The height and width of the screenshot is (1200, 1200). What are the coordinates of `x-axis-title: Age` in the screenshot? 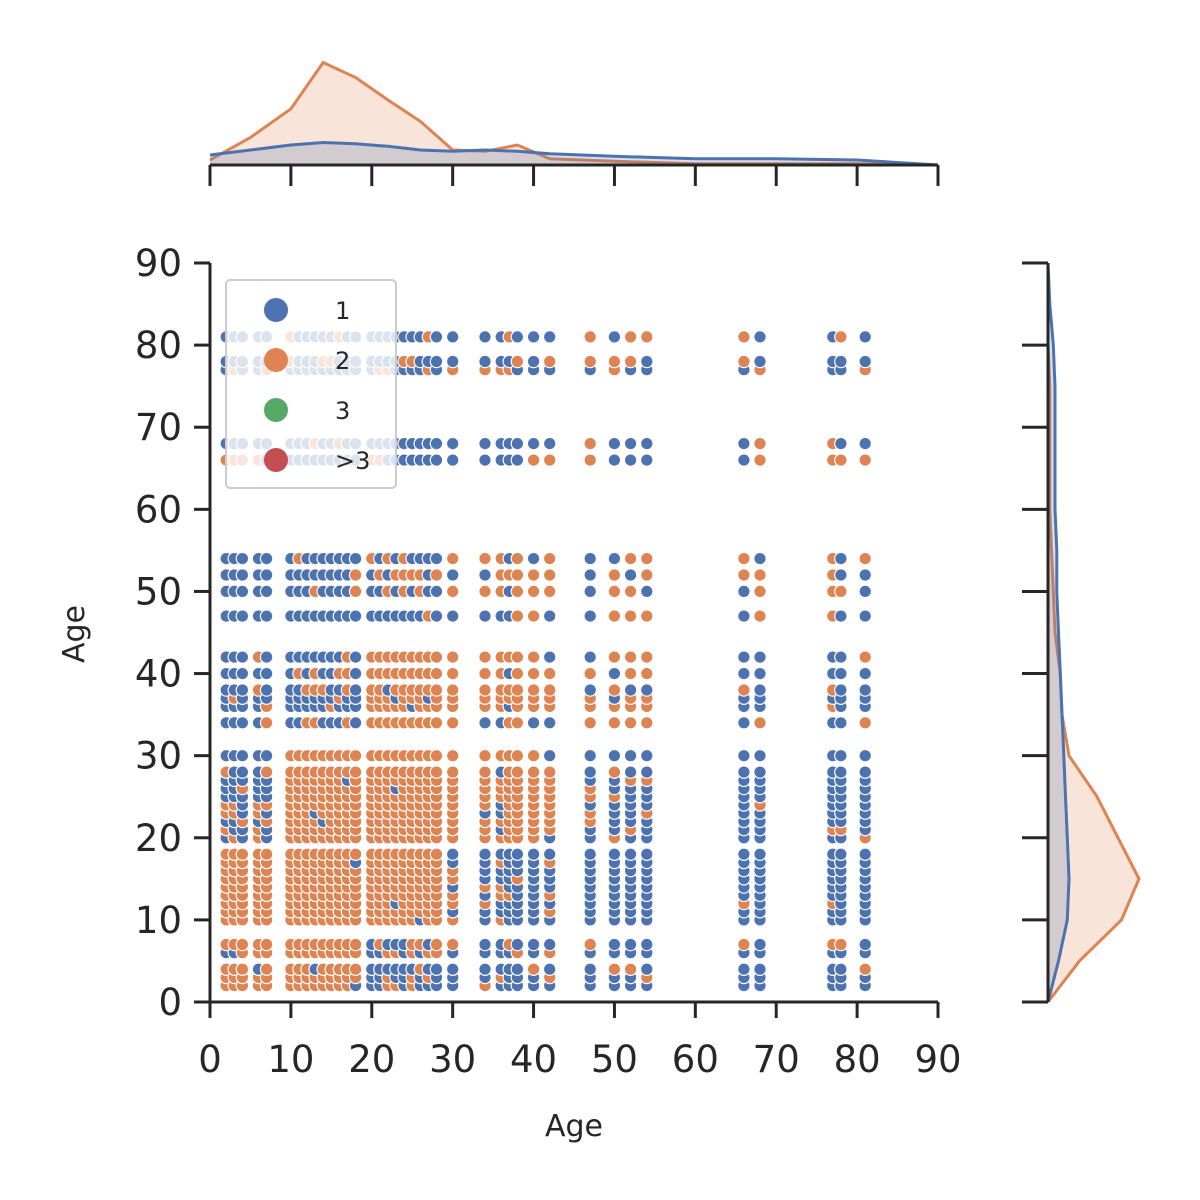 It's located at (574, 1126).